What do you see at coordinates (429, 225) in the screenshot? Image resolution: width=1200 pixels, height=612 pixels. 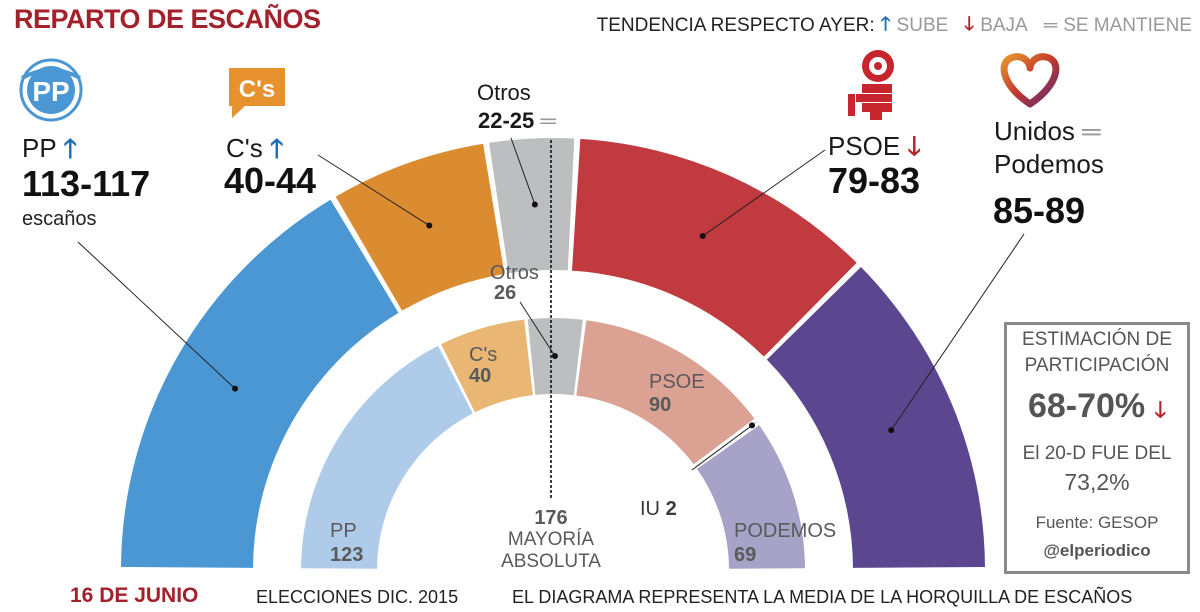 I see `cs-leader-dot` at bounding box center [429, 225].